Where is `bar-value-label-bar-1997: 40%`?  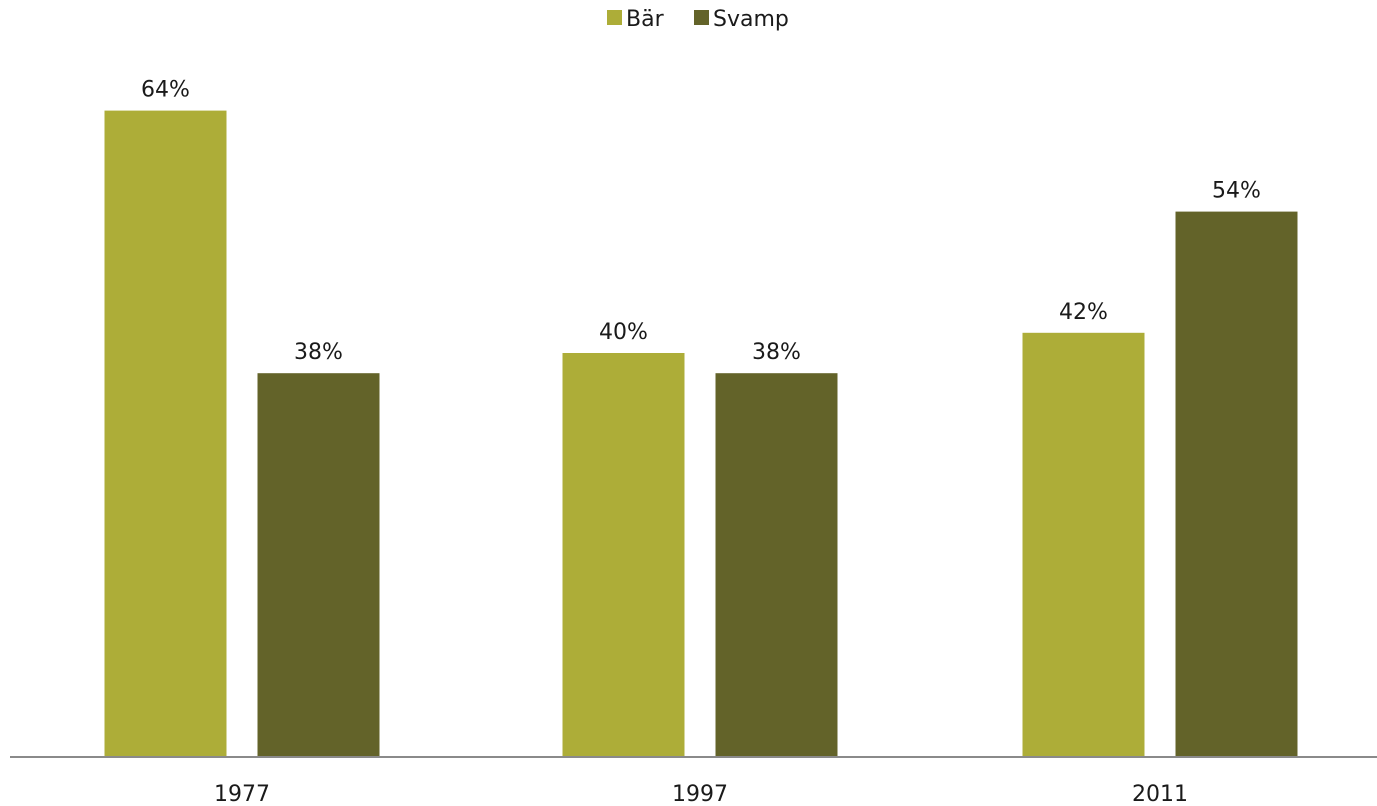 bar-value-label-bar-1997: 40% is located at coordinates (623, 332).